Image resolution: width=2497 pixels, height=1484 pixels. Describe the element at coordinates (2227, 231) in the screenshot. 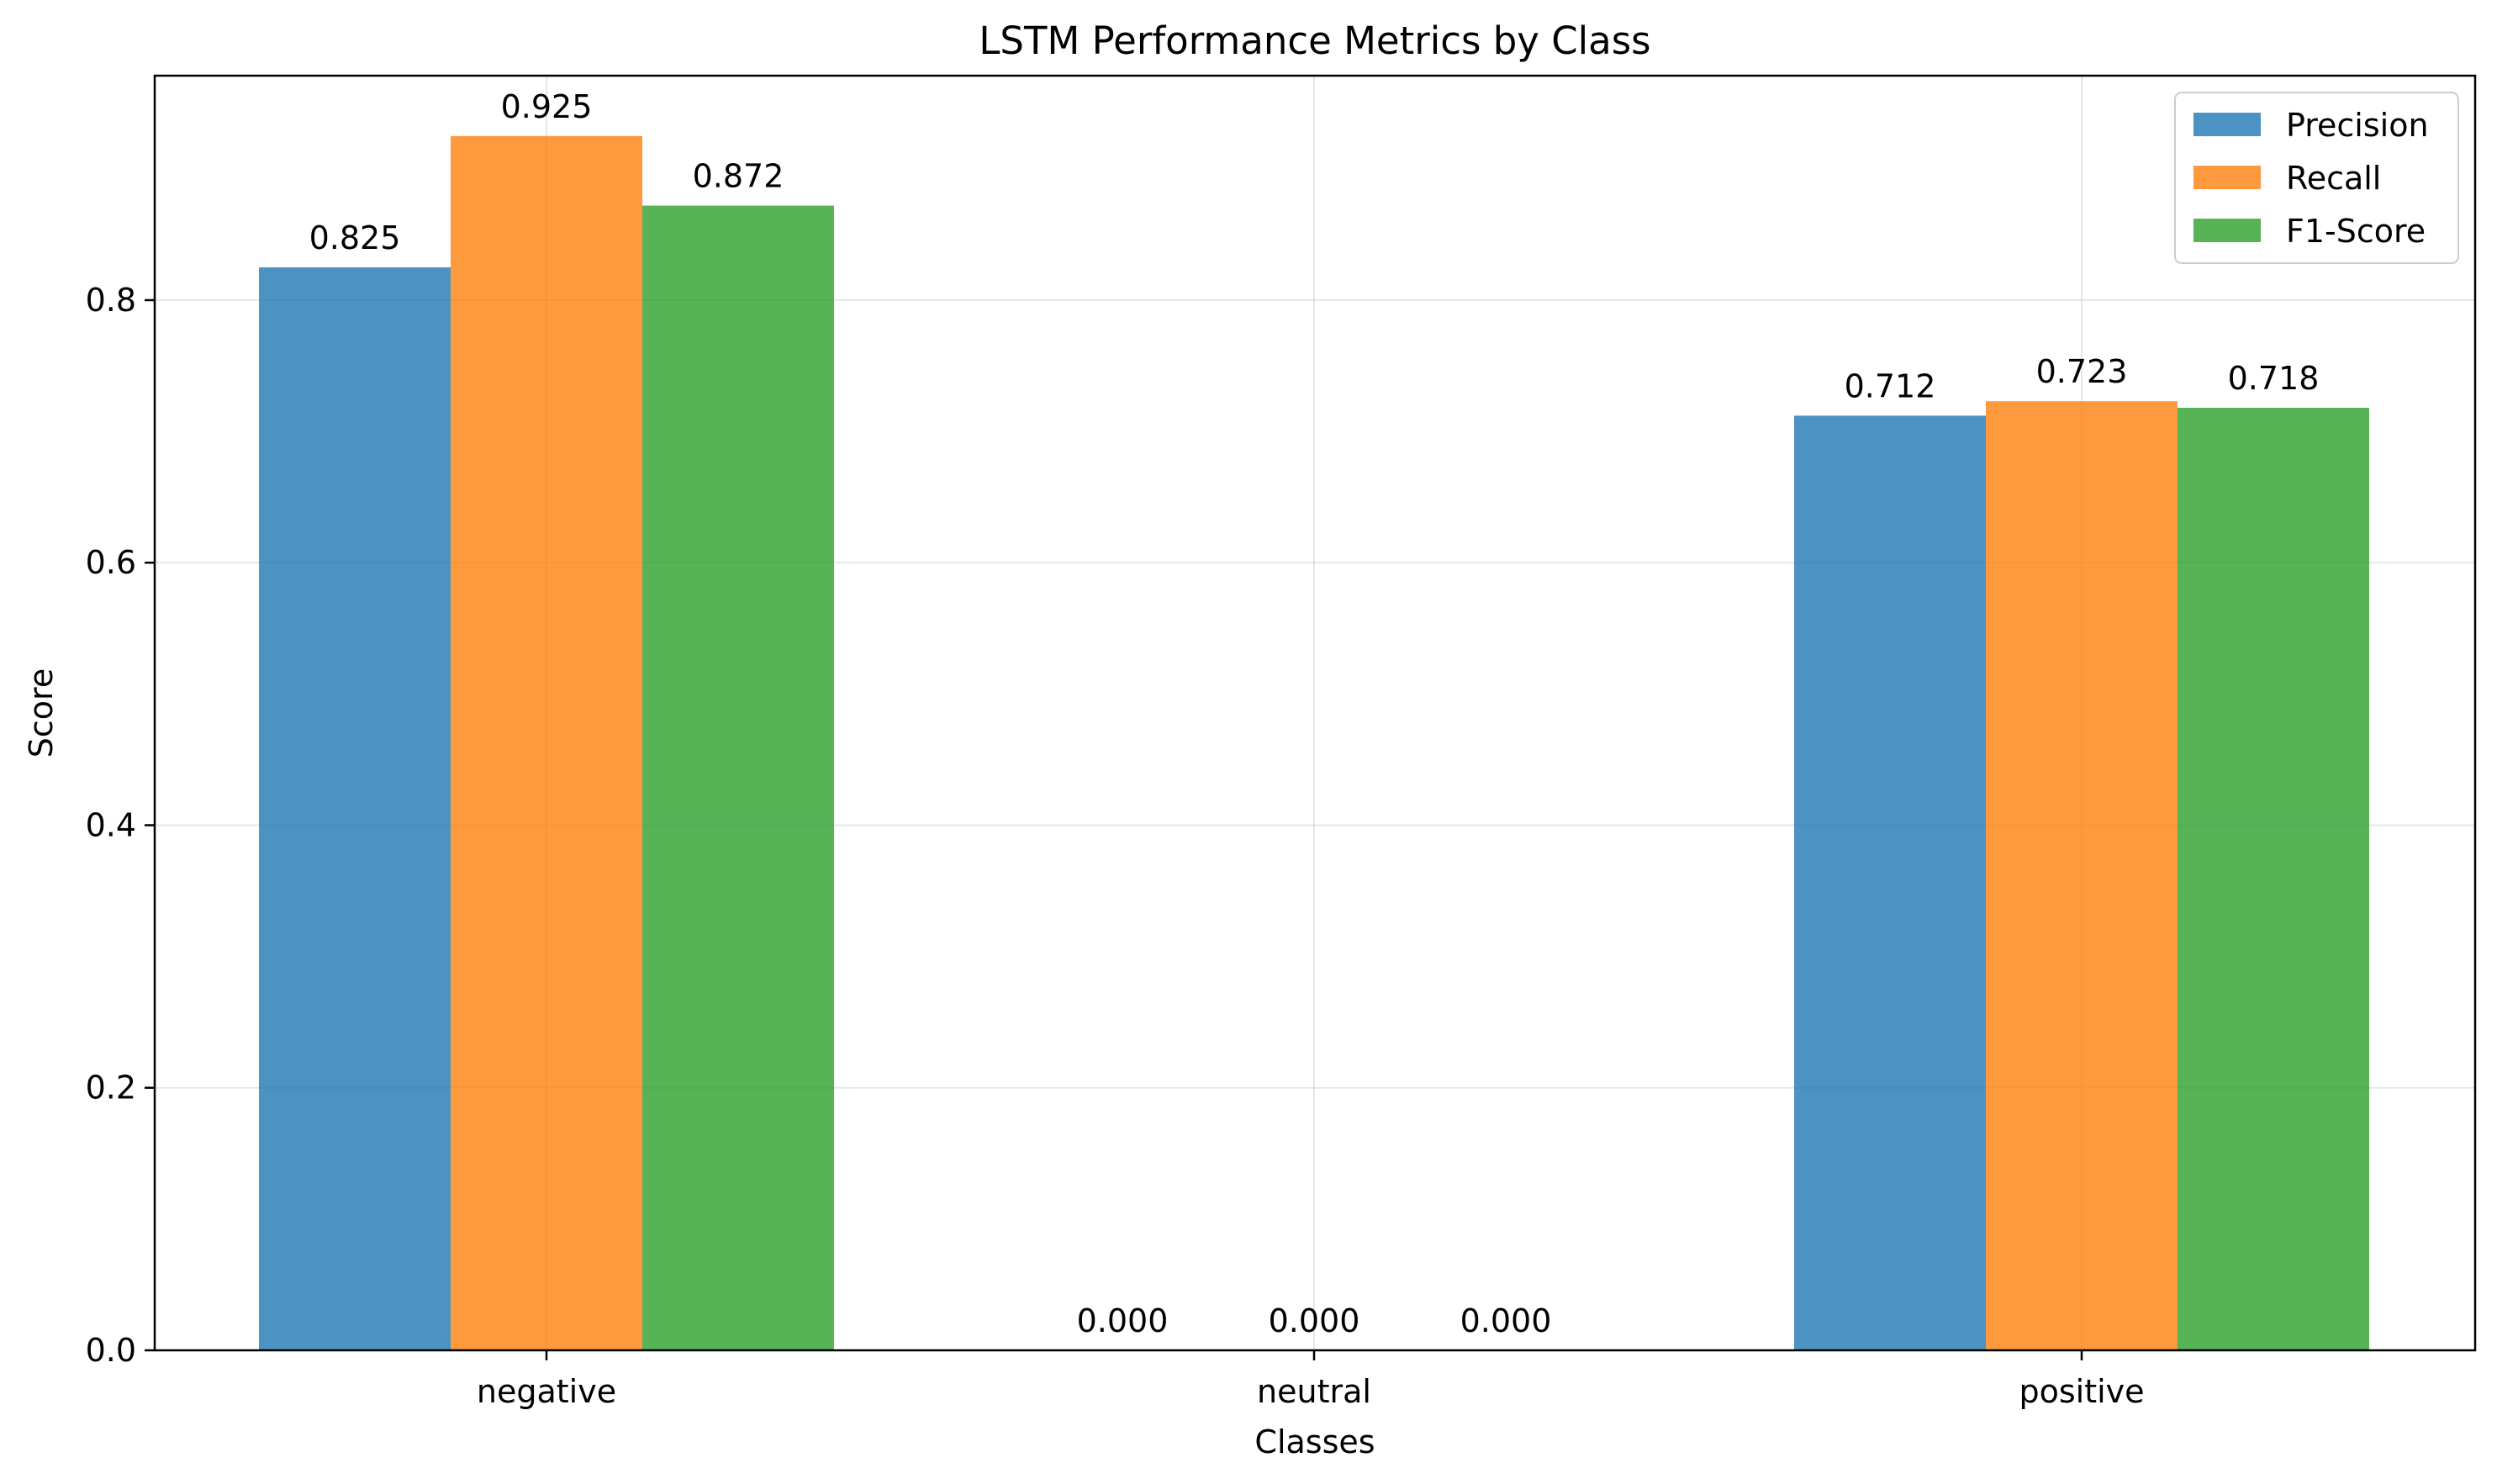

I see `legend-swatch-f1-score` at that location.